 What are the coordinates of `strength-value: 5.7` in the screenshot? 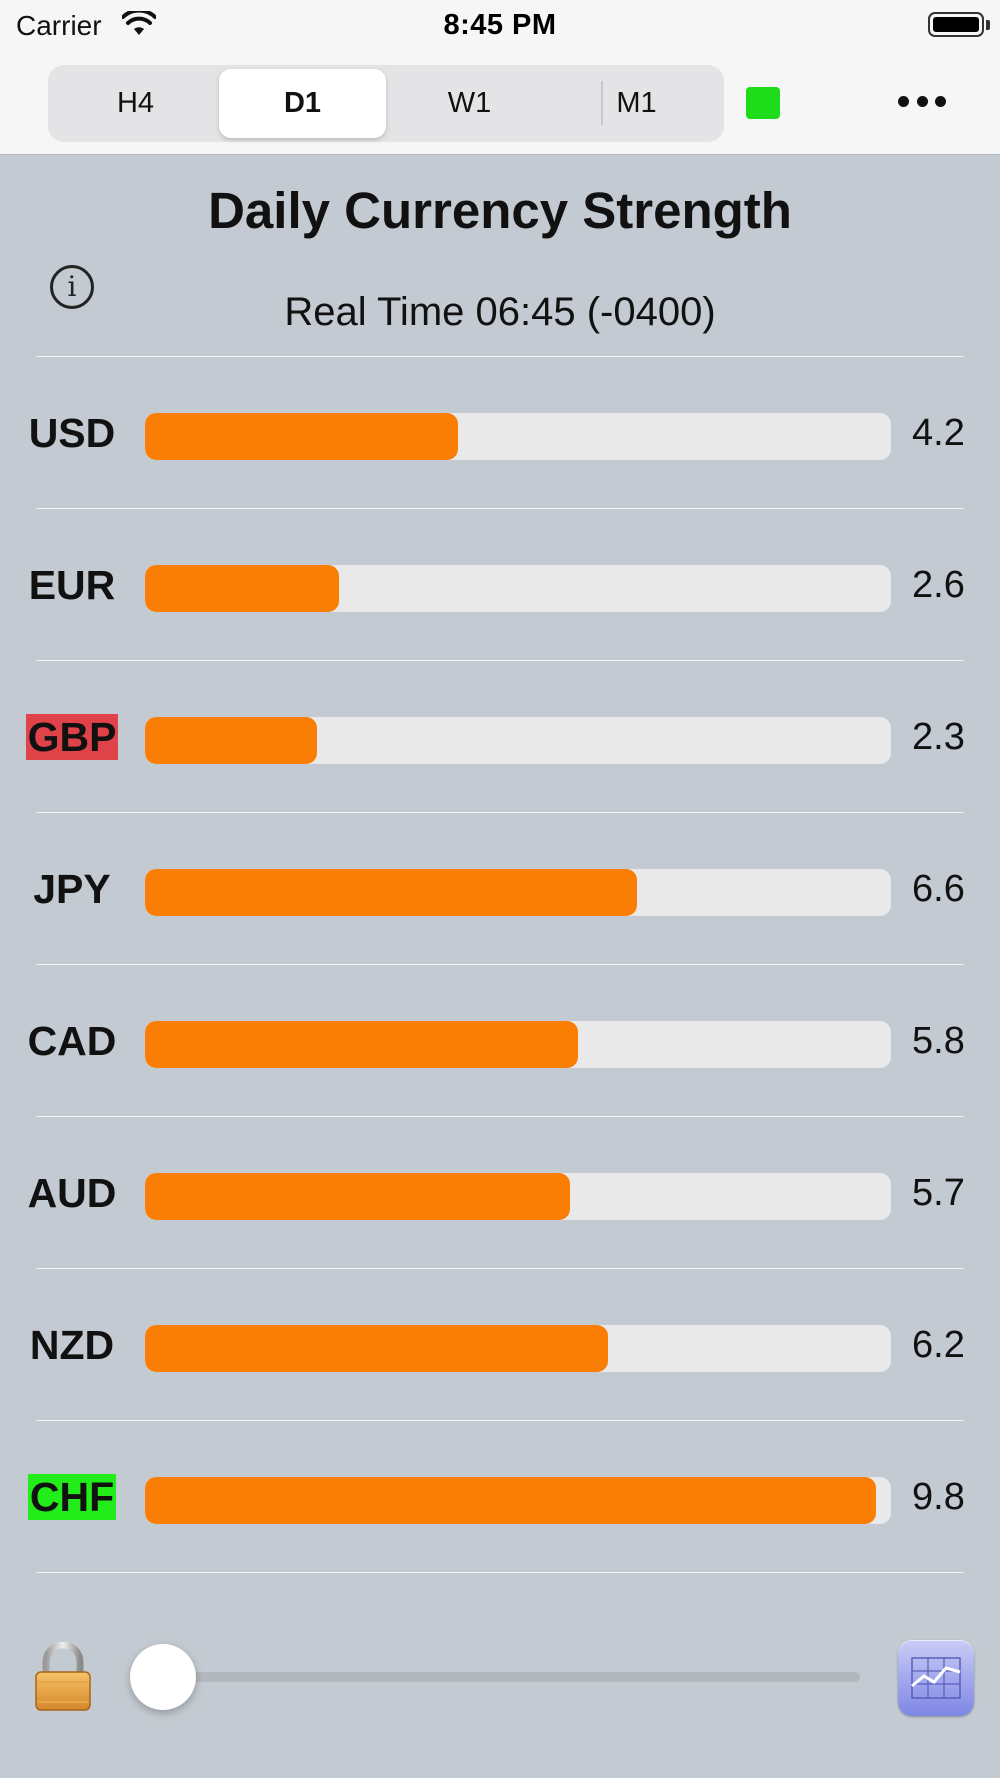 It's located at (938, 1193).